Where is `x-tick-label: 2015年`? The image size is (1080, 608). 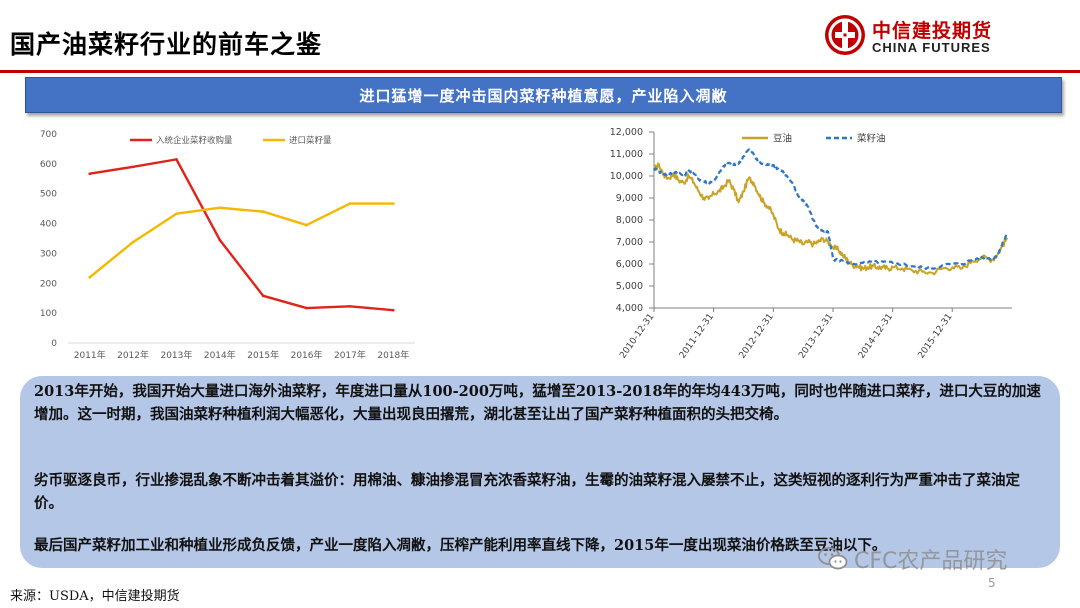
x-tick-label: 2015年 is located at coordinates (263, 355).